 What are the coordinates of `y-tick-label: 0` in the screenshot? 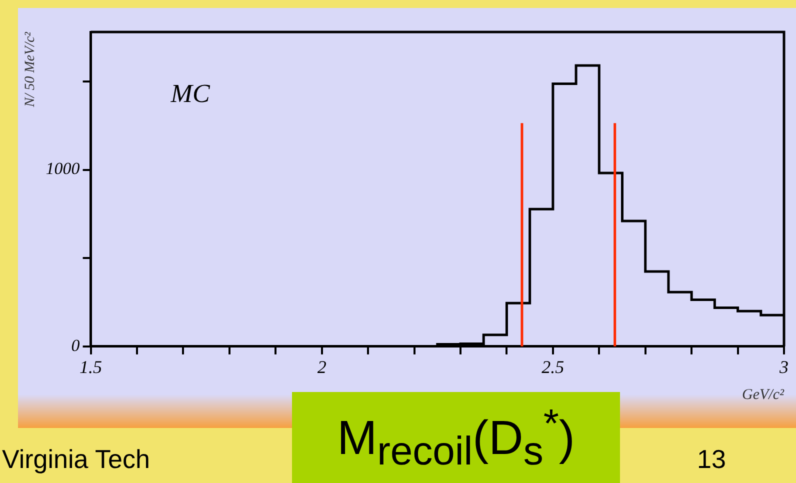 It's located at (75, 345).